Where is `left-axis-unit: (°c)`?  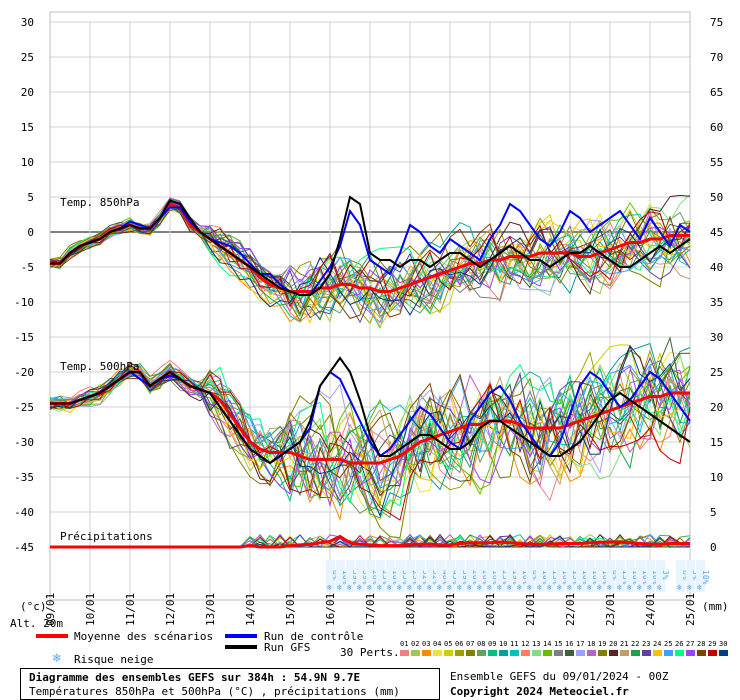
left-axis-unit: (°c) is located at coordinates (33, 606).